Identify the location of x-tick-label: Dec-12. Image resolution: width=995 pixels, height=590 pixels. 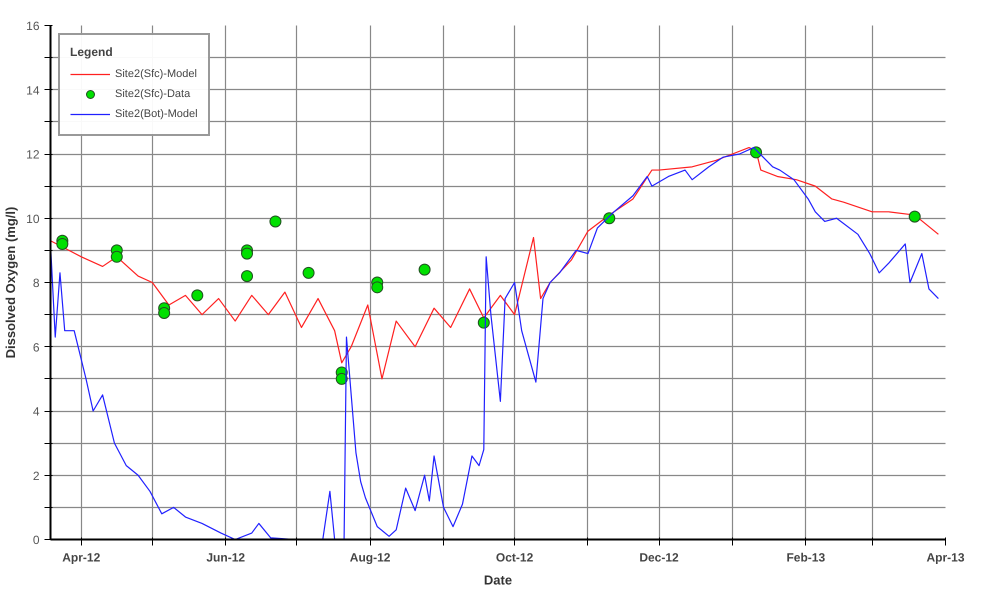
(659, 557).